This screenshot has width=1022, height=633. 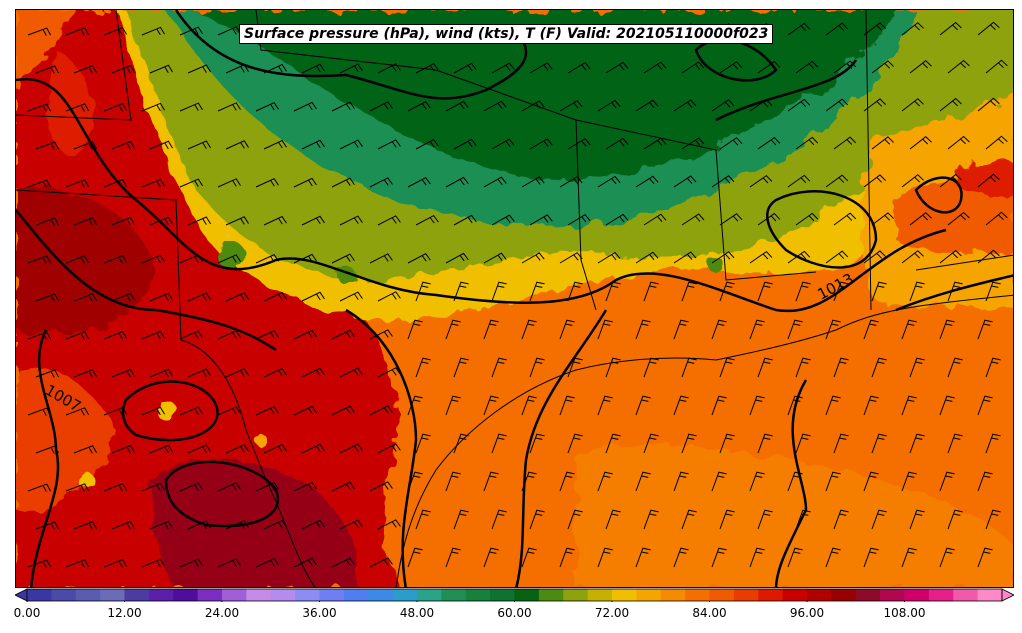 I want to click on colorbar-tick-label: 108.00, so click(x=904, y=613).